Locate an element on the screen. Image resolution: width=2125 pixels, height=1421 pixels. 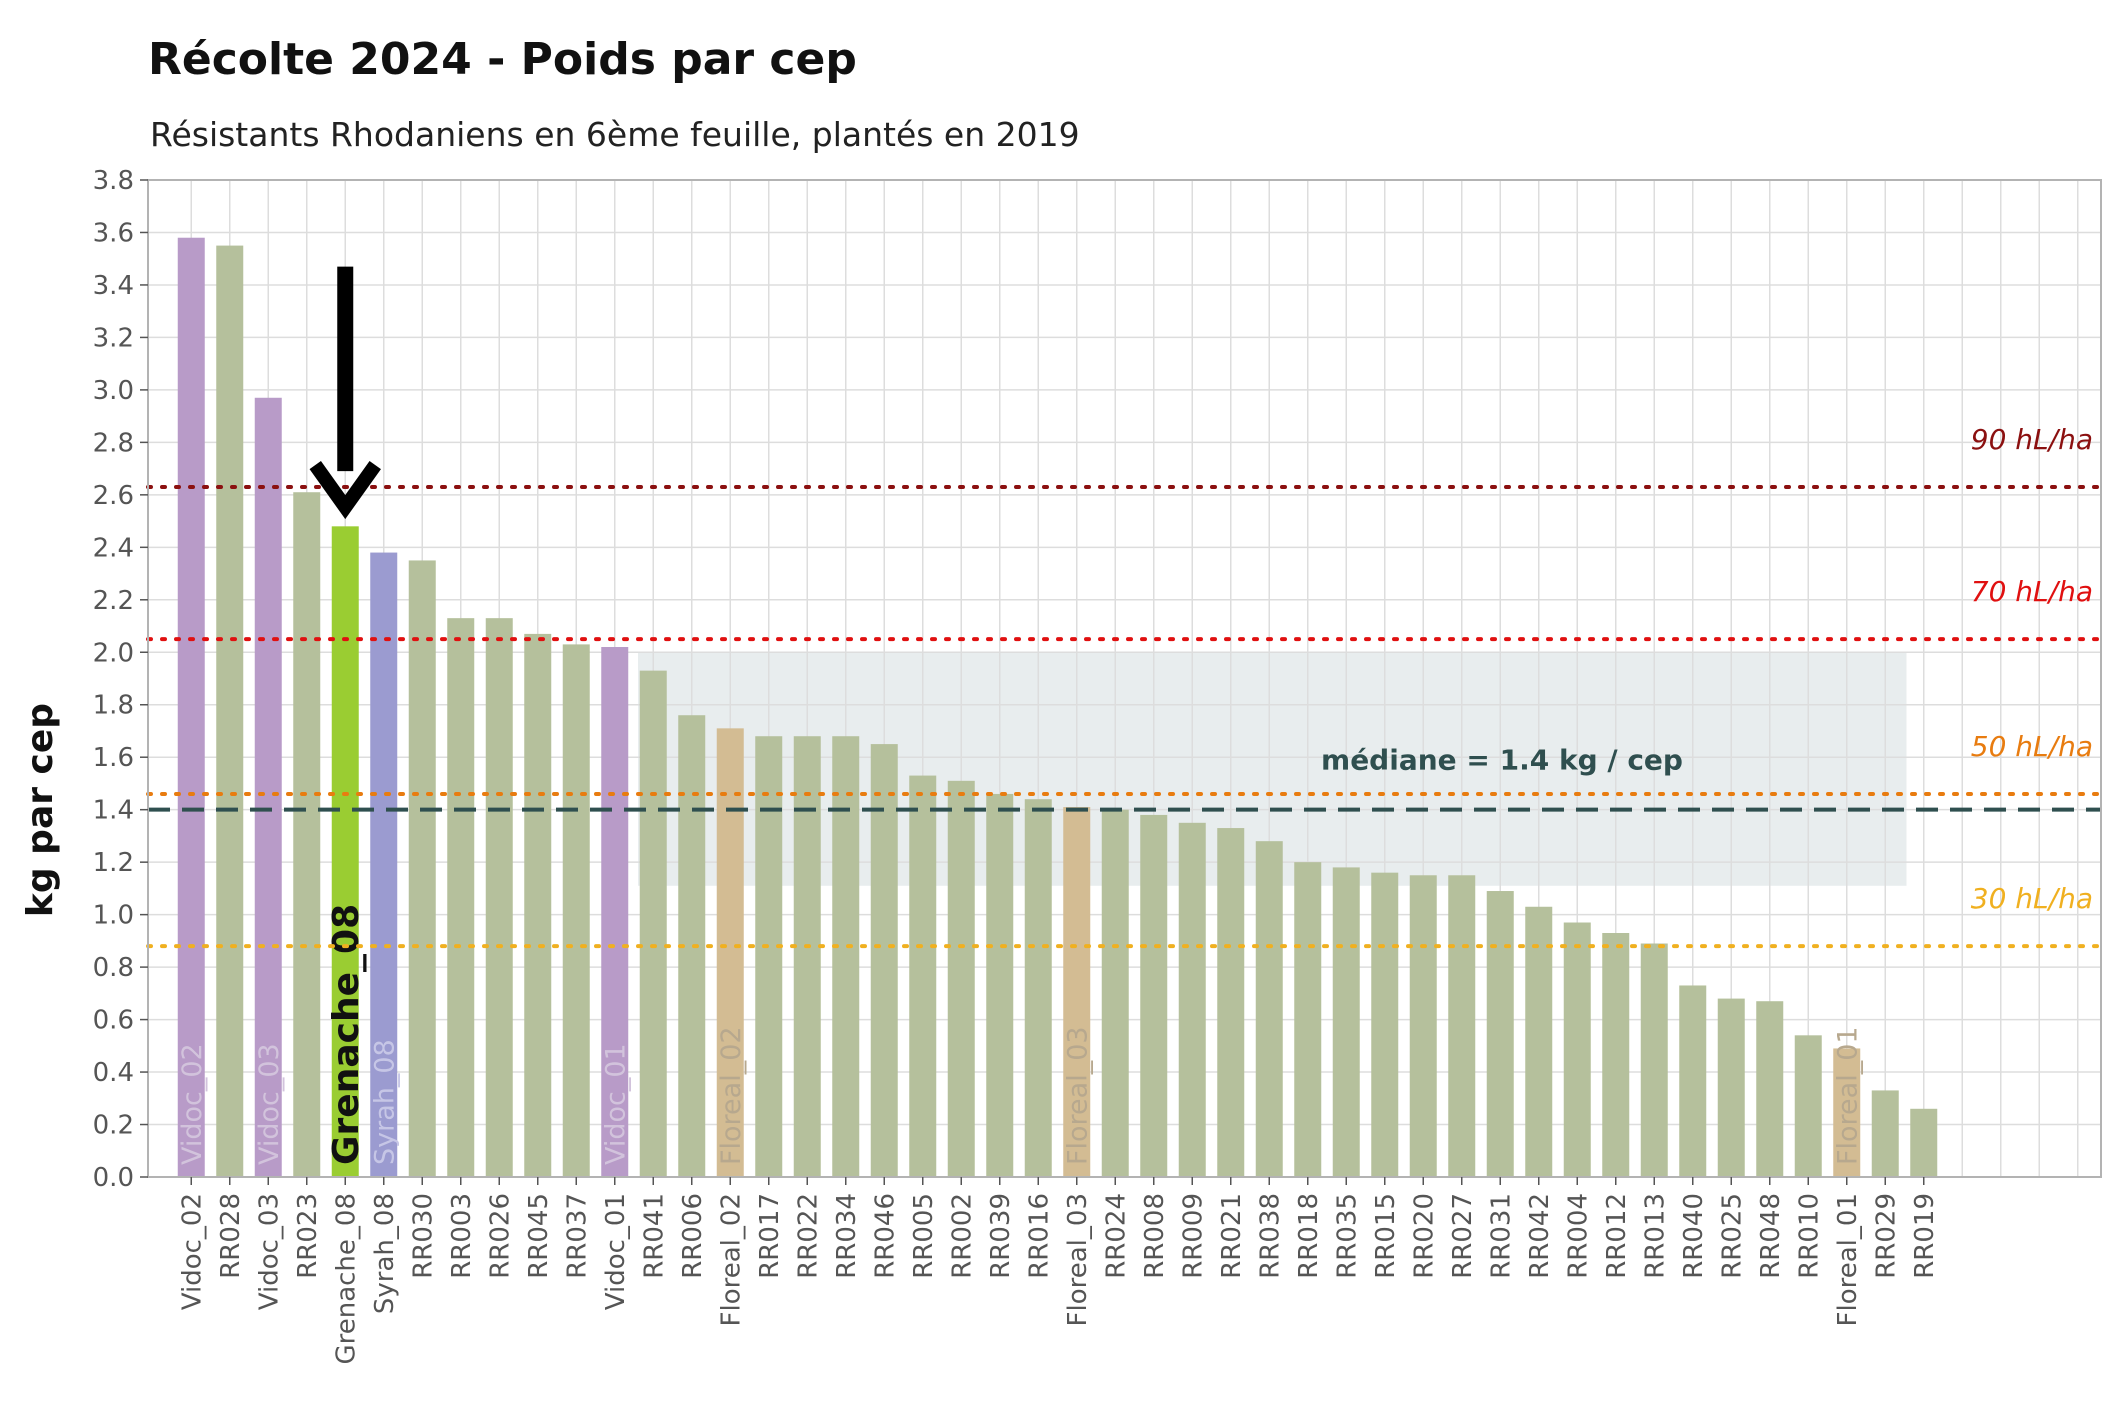
median-line: médiane = 1.4 kg / cep is located at coordinates (1124, 778).